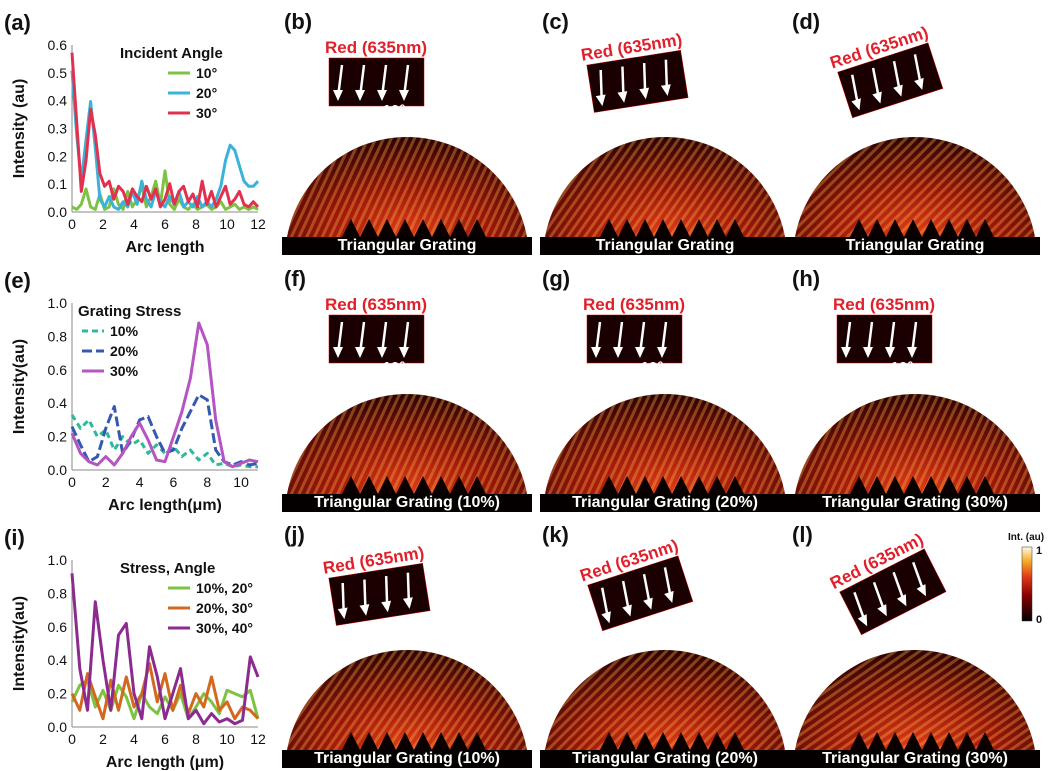 This screenshot has height=771, width=1049. What do you see at coordinates (171, 53) in the screenshot?
I see `legend-title: Incident Angle` at bounding box center [171, 53].